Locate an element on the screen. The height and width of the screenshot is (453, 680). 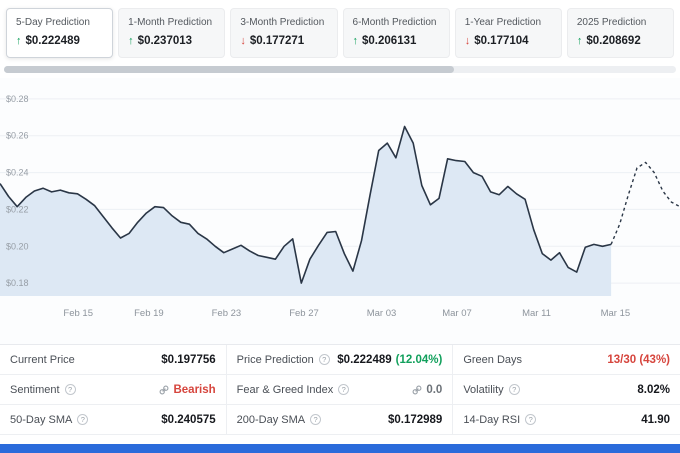
svg-text: Feb 19 is located at coordinates (149, 313).